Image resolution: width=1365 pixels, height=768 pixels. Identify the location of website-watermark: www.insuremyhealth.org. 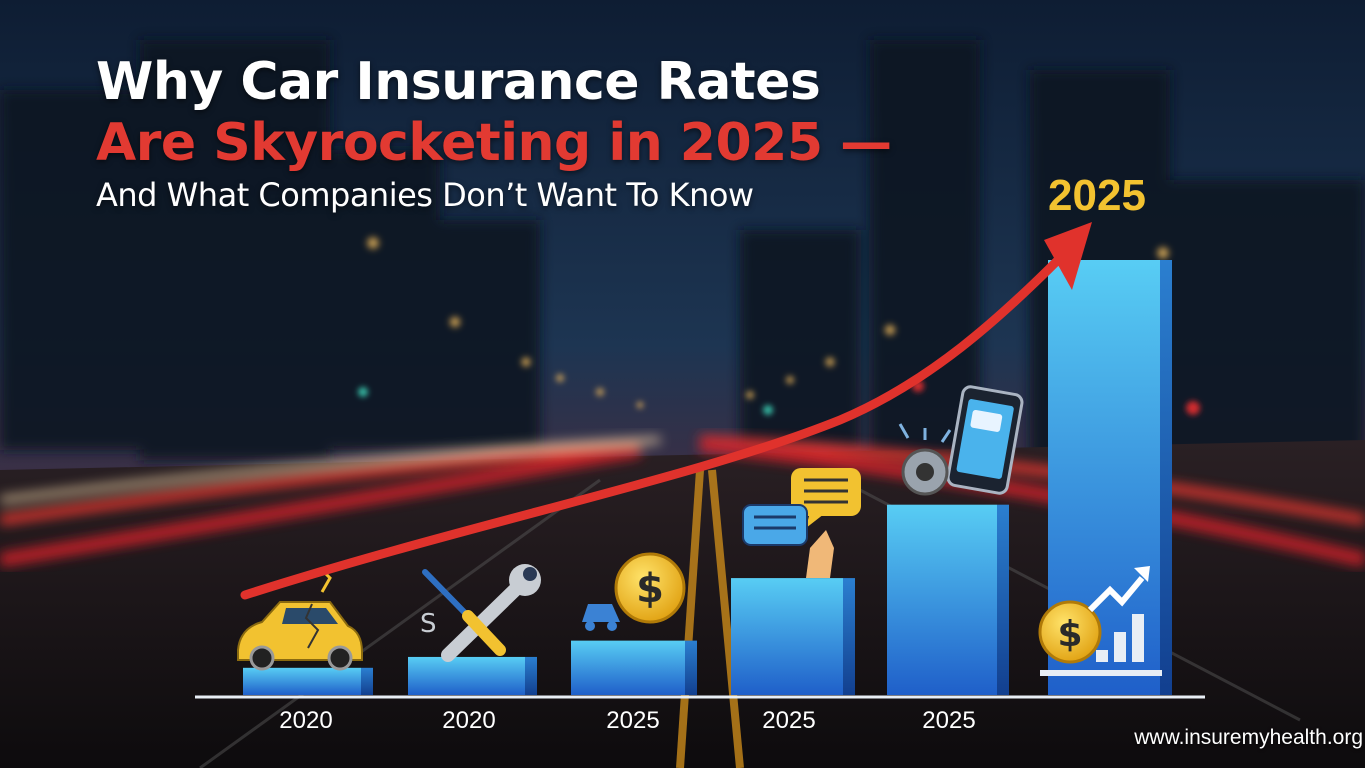
(1248, 737).